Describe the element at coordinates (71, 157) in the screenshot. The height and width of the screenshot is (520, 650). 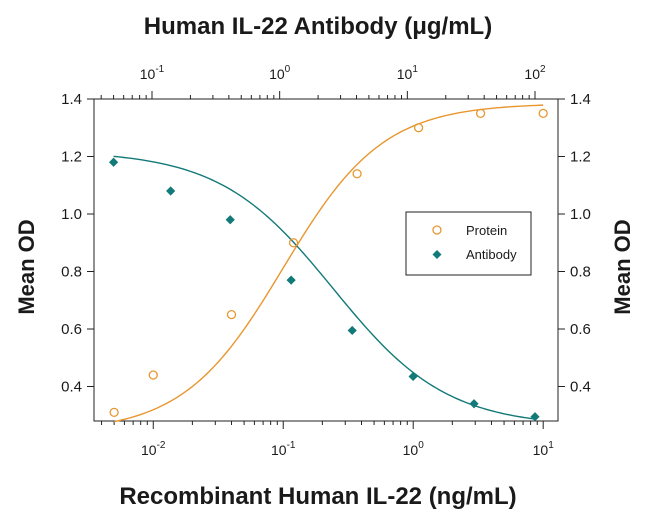
I see `y-tick-label-left: 1.2` at that location.